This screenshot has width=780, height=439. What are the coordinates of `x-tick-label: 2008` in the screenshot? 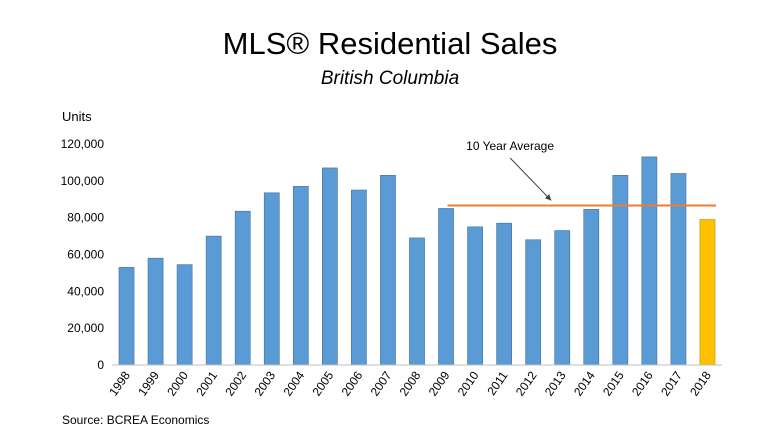 It's located at (410, 383).